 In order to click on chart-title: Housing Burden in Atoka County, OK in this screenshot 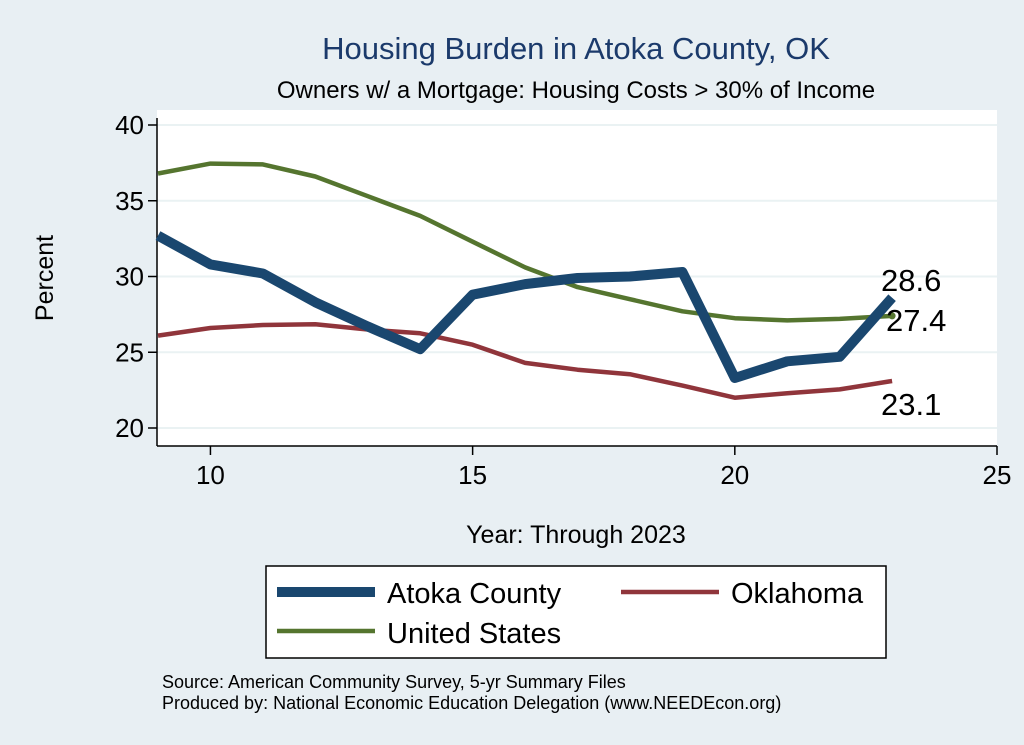, I will do `click(576, 48)`.